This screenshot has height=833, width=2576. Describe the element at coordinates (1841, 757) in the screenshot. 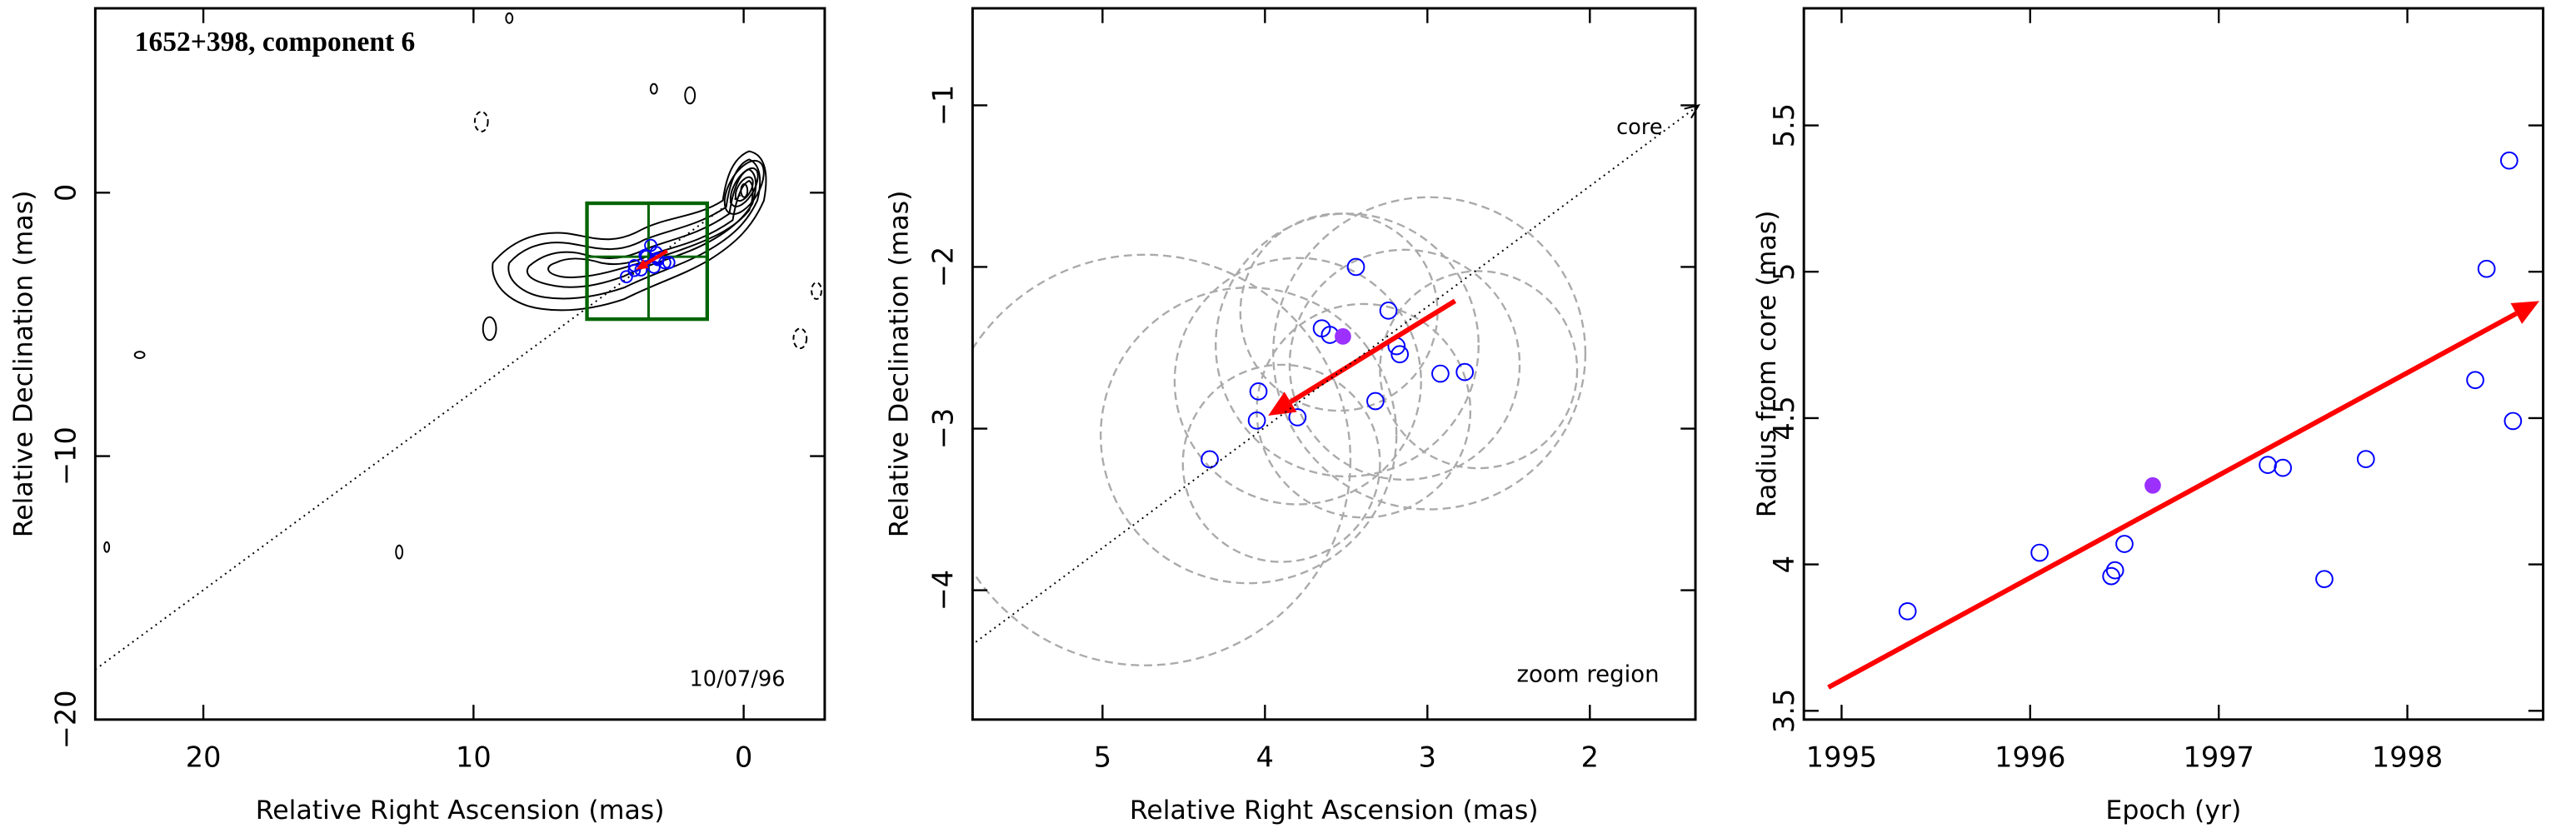

I see `x-tick-label: 1995` at that location.